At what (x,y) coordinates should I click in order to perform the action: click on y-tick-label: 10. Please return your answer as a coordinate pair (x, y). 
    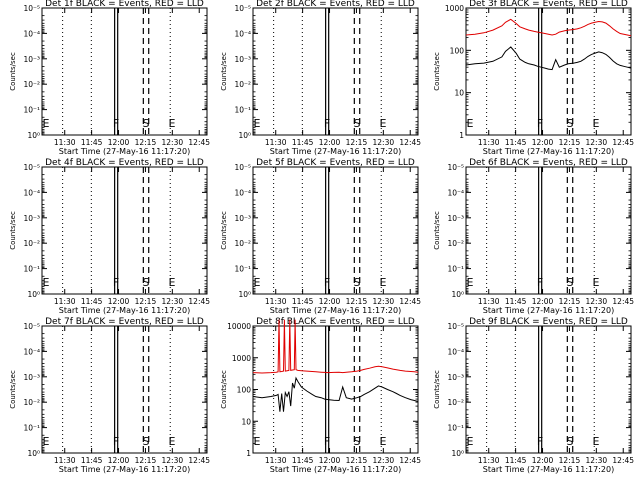
    Looking at the image, I should click on (459, 93).